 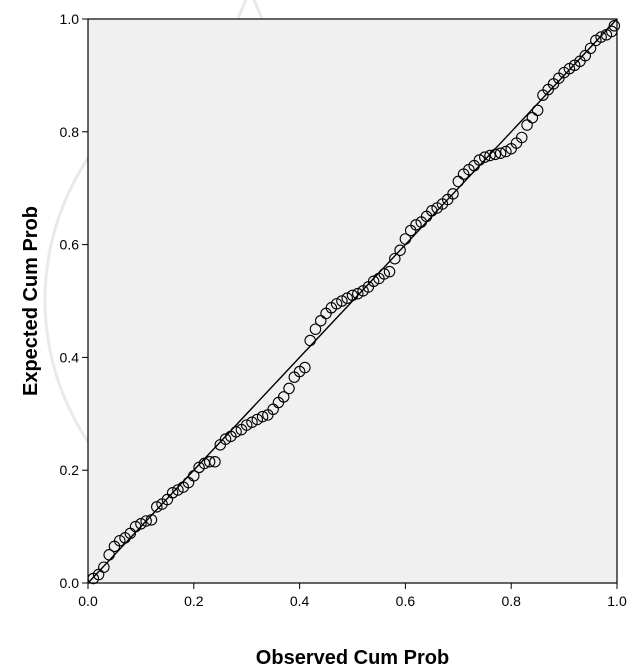 I want to click on x-tick-label: 1.0, so click(x=617, y=601).